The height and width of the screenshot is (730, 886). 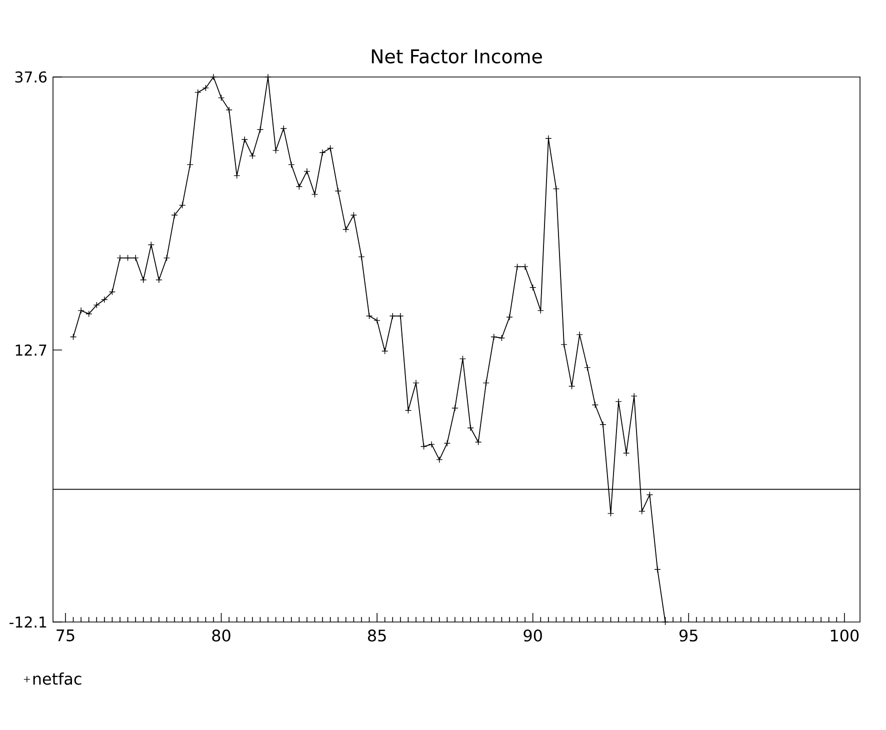 What do you see at coordinates (533, 636) in the screenshot?
I see `x-tick-label: 90` at bounding box center [533, 636].